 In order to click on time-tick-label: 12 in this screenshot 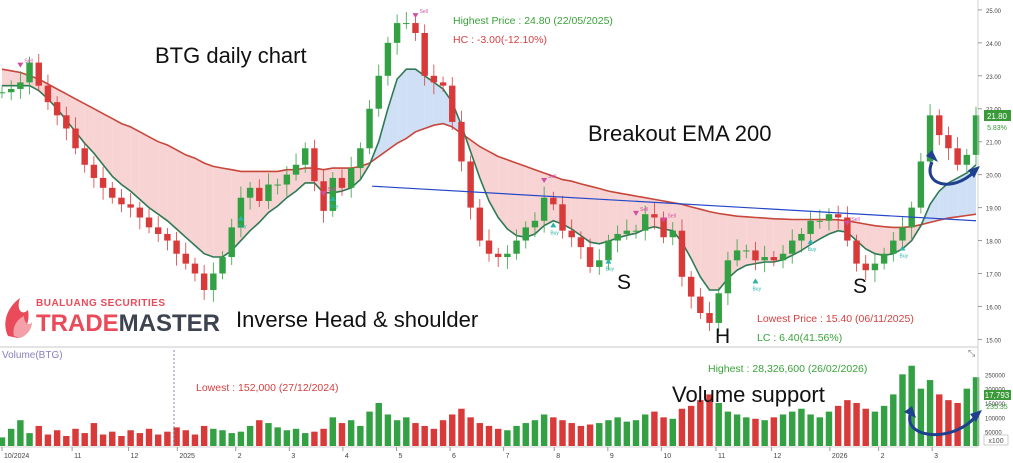, I will do `click(777, 456)`.